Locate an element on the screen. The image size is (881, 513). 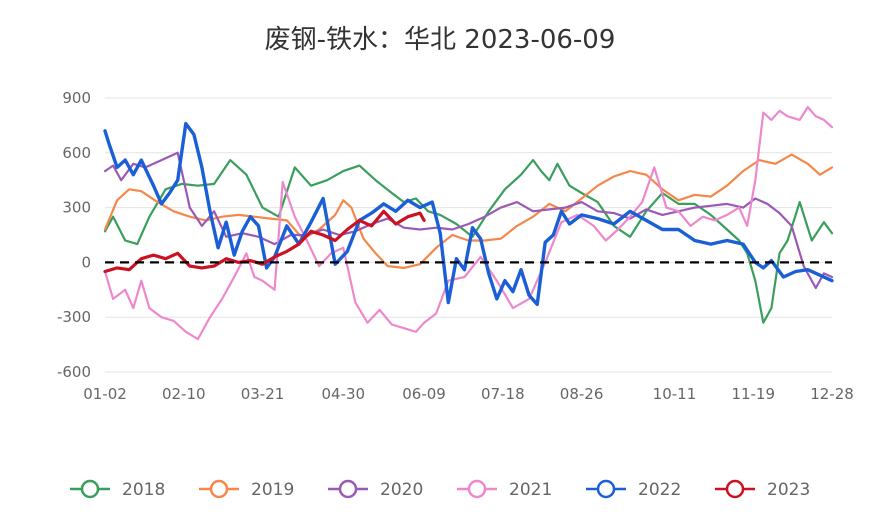
y-tick-label: 900 is located at coordinates (76, 98).